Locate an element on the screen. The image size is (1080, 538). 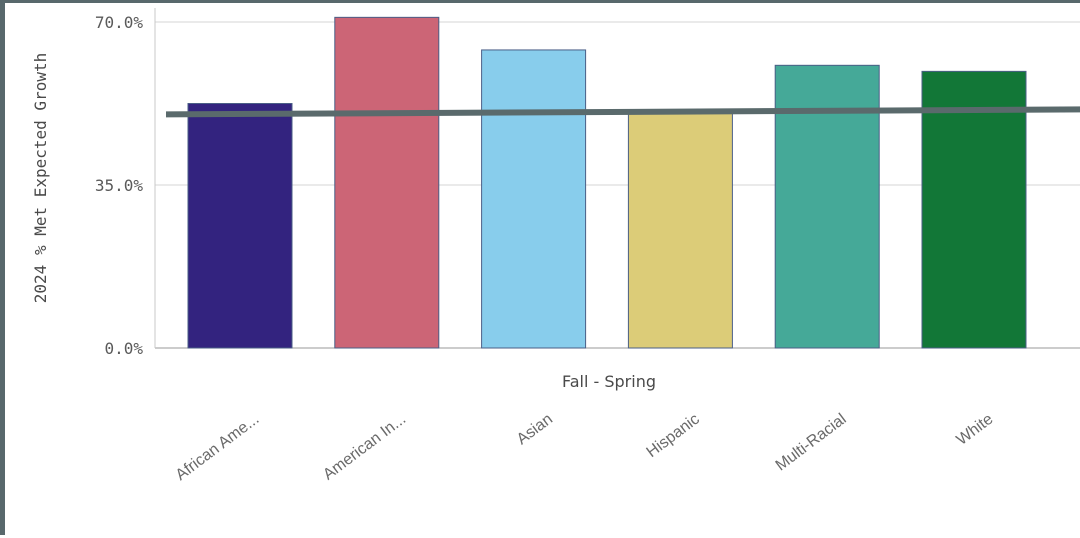
reference-line-group is located at coordinates (622, 112).